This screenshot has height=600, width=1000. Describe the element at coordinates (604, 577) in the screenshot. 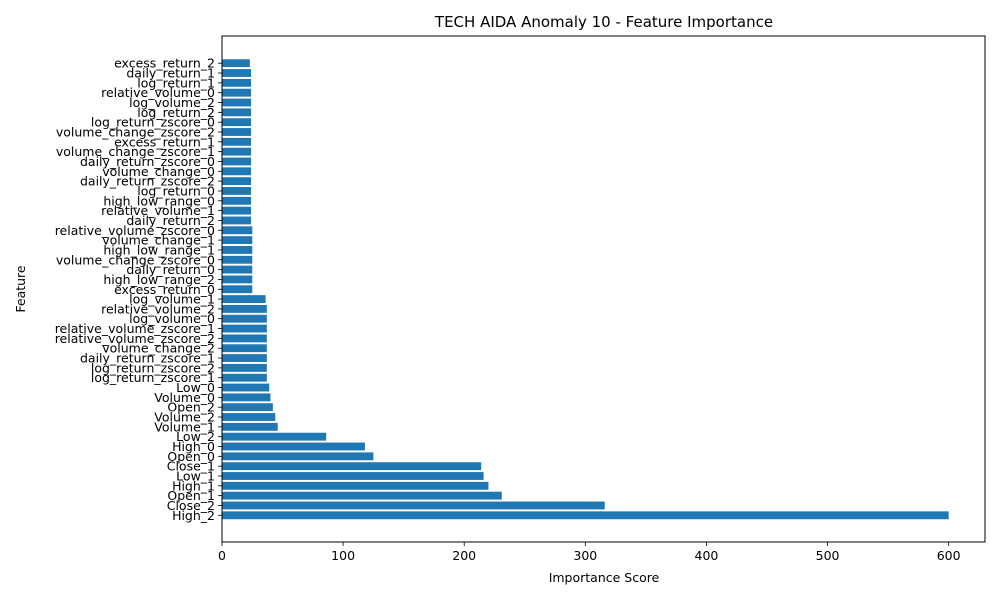

I see `x-axis-label: Importance Score` at that location.